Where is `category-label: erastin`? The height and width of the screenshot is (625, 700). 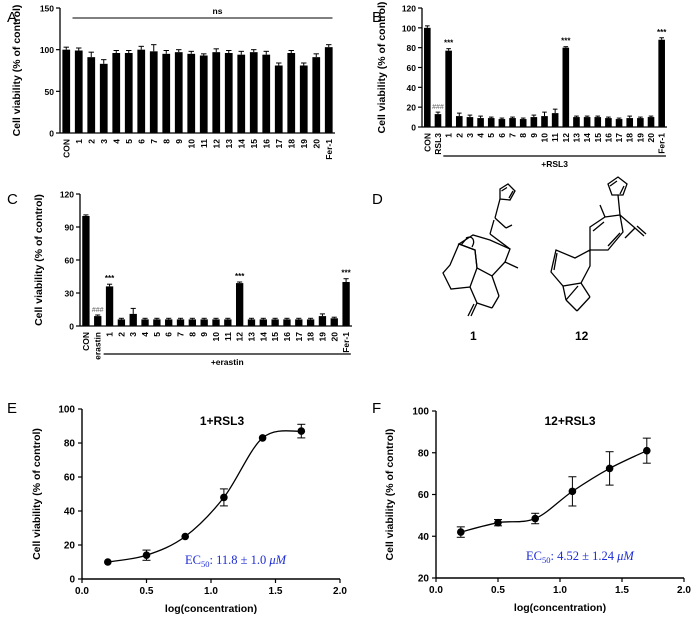
category-label: erastin is located at coordinates (98, 346).